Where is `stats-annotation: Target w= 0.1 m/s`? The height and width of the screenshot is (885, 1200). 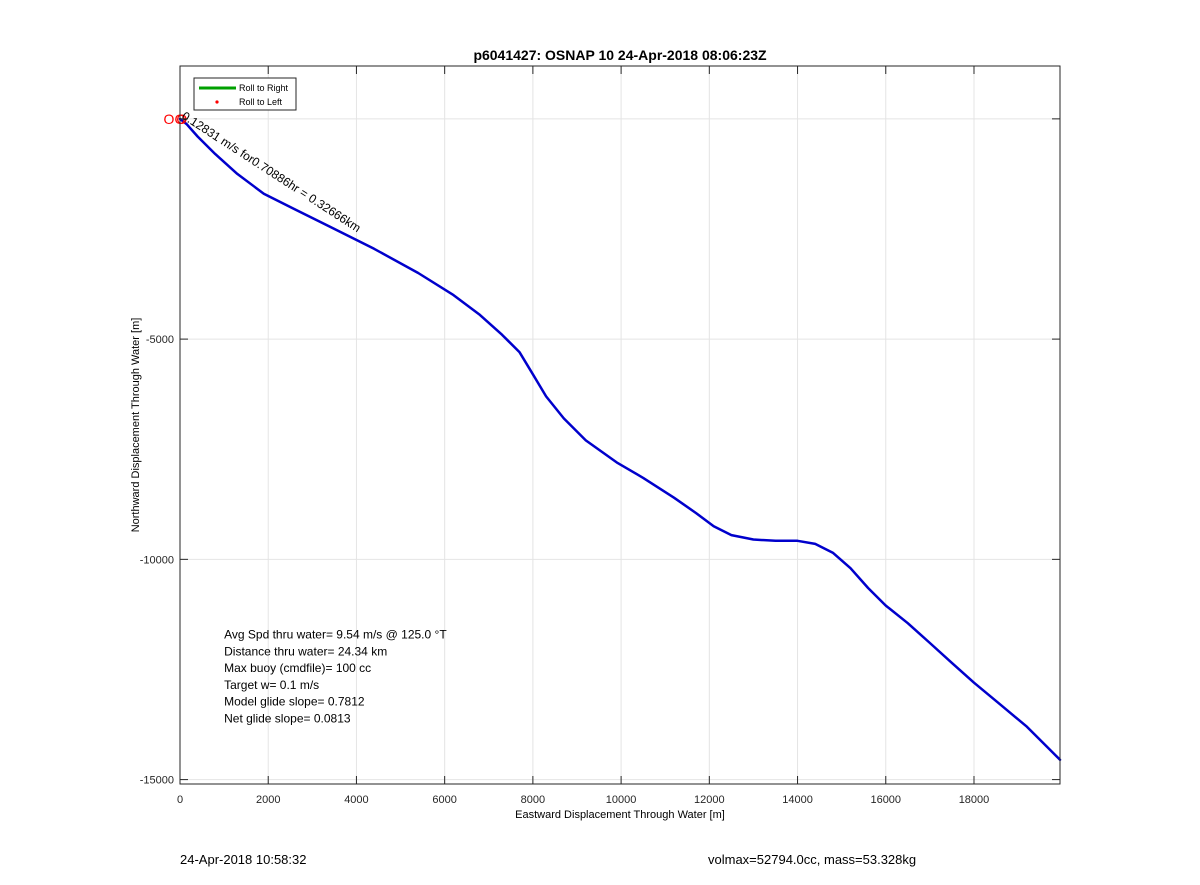 stats-annotation: Target w= 0.1 m/s is located at coordinates (271, 685).